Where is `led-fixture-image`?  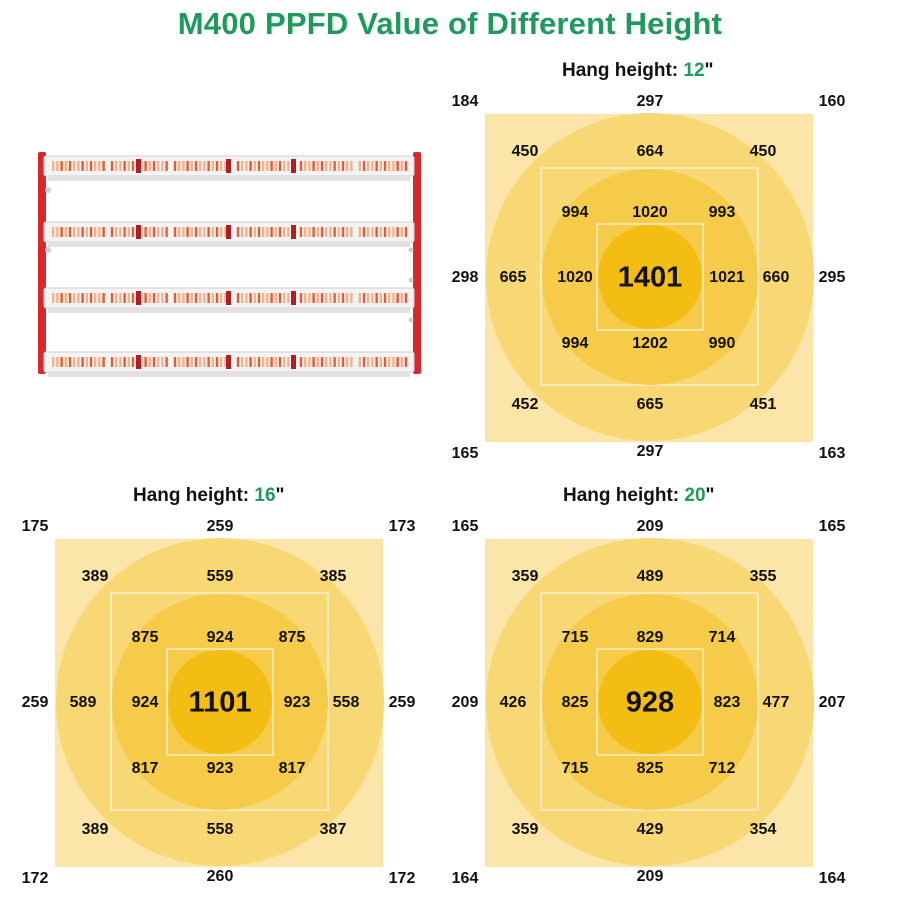 led-fixture-image is located at coordinates (232, 267).